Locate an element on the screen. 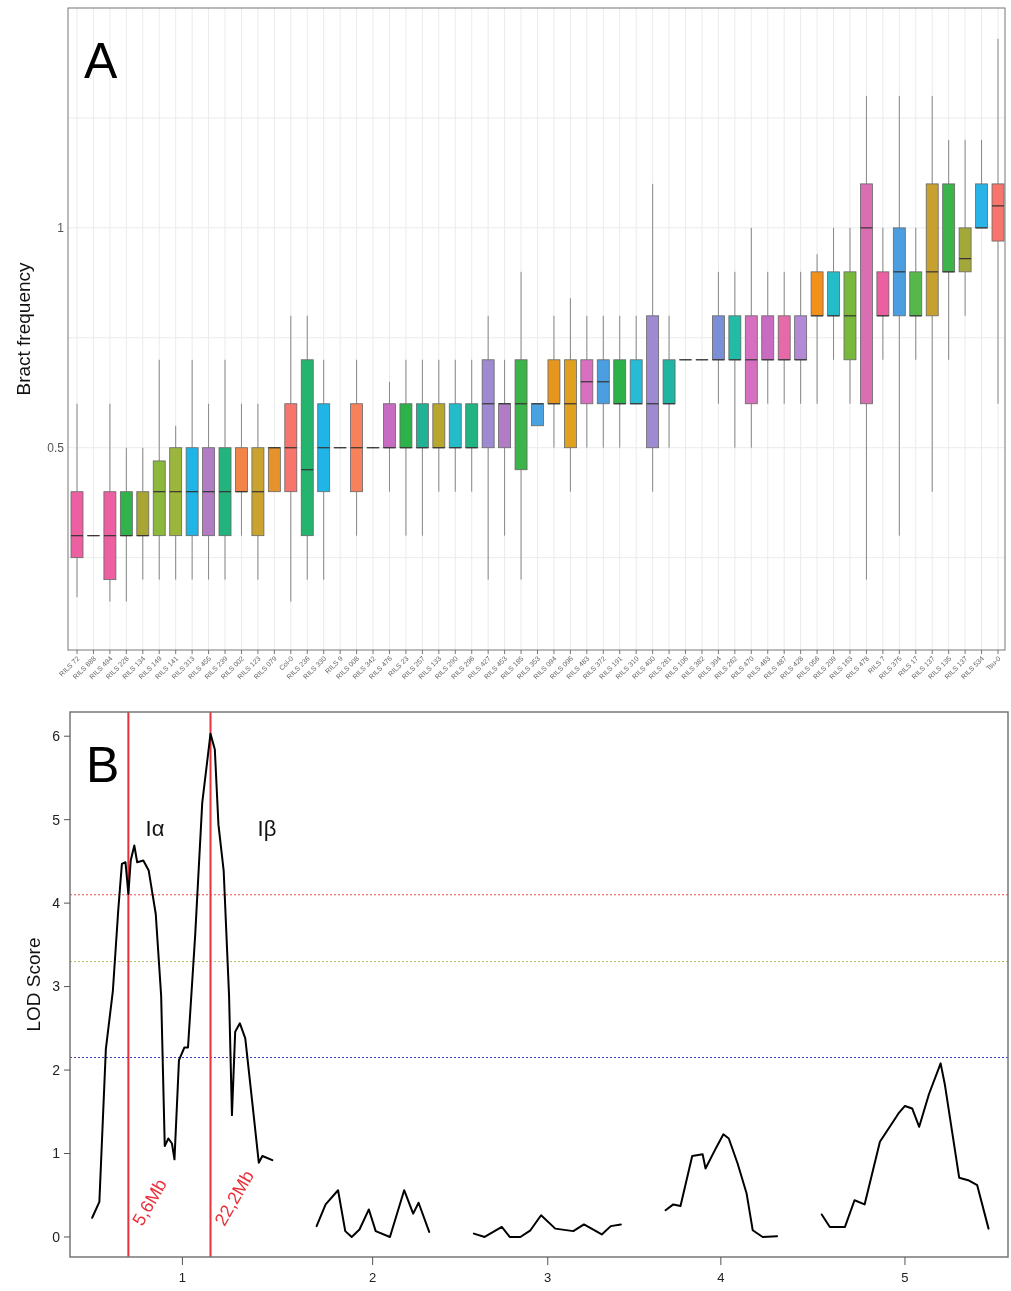  x-tick-label: 5 is located at coordinates (905, 1277).